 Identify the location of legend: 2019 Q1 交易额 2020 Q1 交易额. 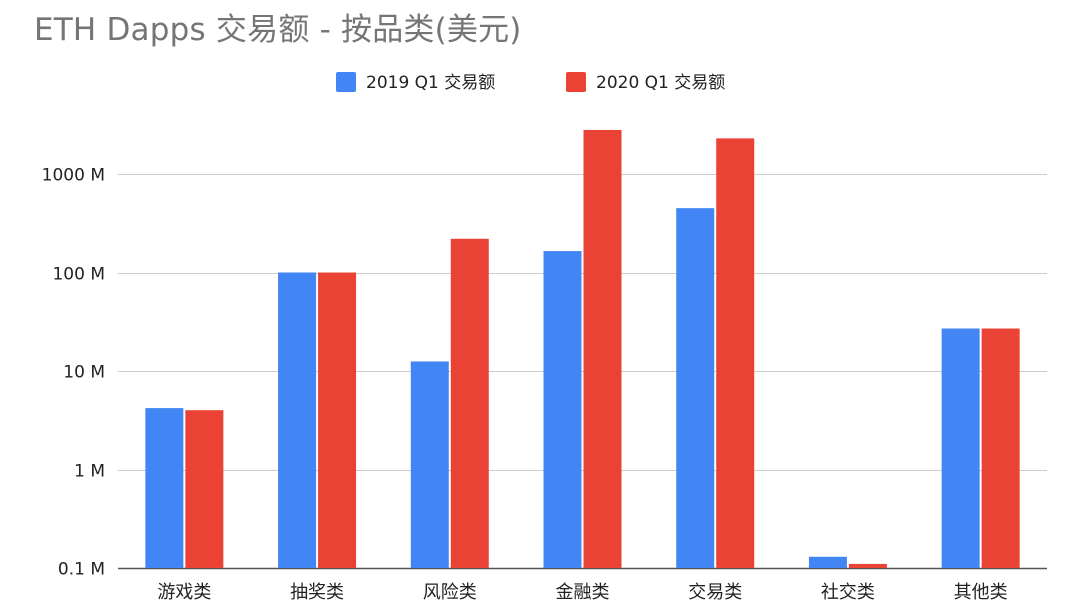
(530, 82).